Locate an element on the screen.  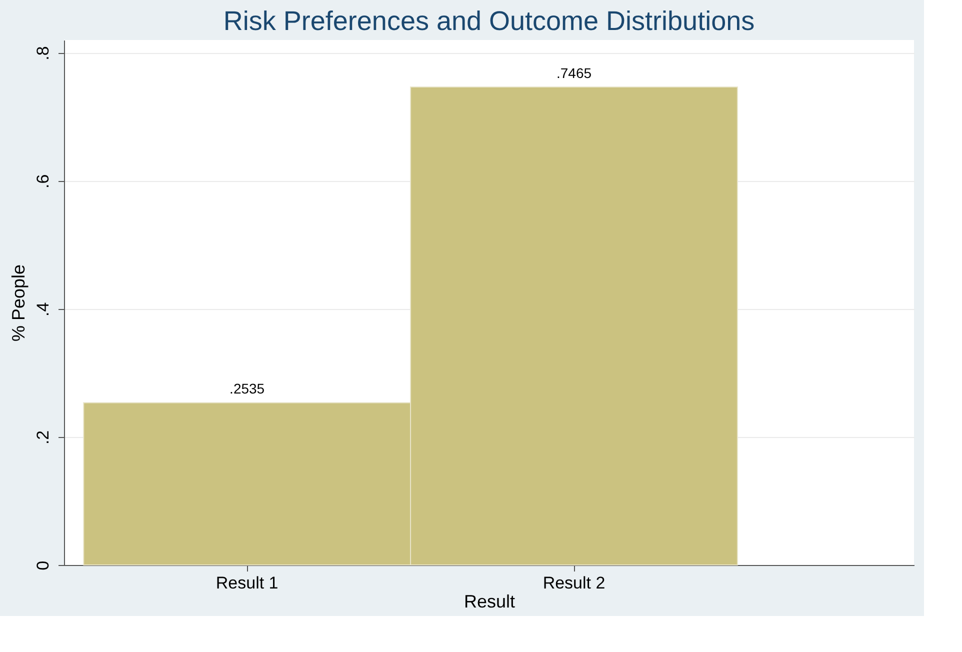
data-label: .7465 is located at coordinates (574, 73).